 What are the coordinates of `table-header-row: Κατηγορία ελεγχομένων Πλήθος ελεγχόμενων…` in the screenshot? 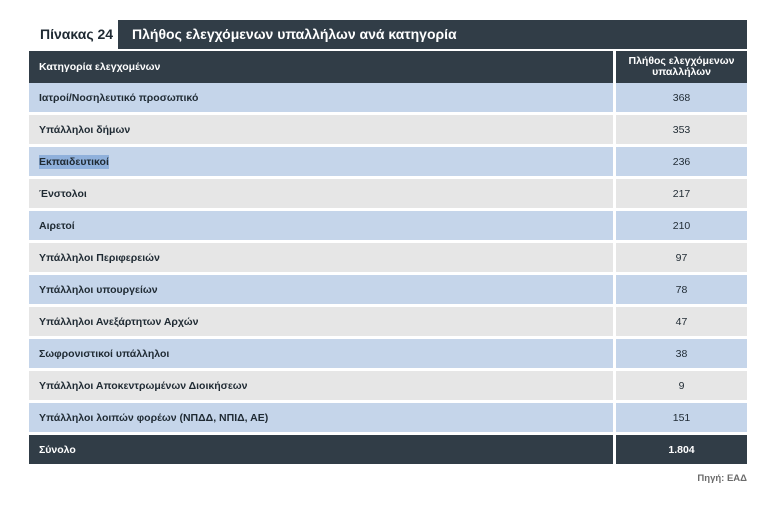 It's located at (388, 67).